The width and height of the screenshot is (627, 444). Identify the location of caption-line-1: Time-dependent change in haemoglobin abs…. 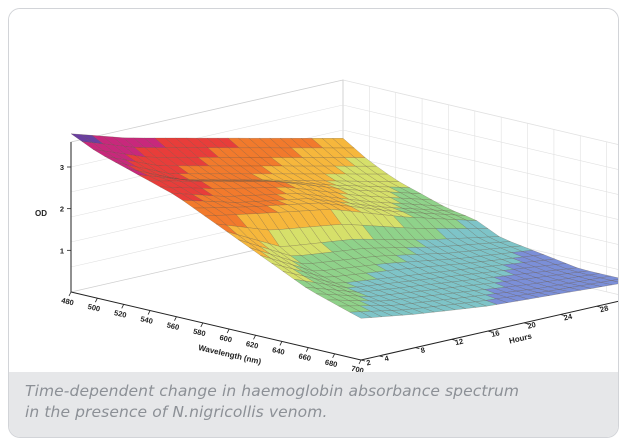
(272, 391).